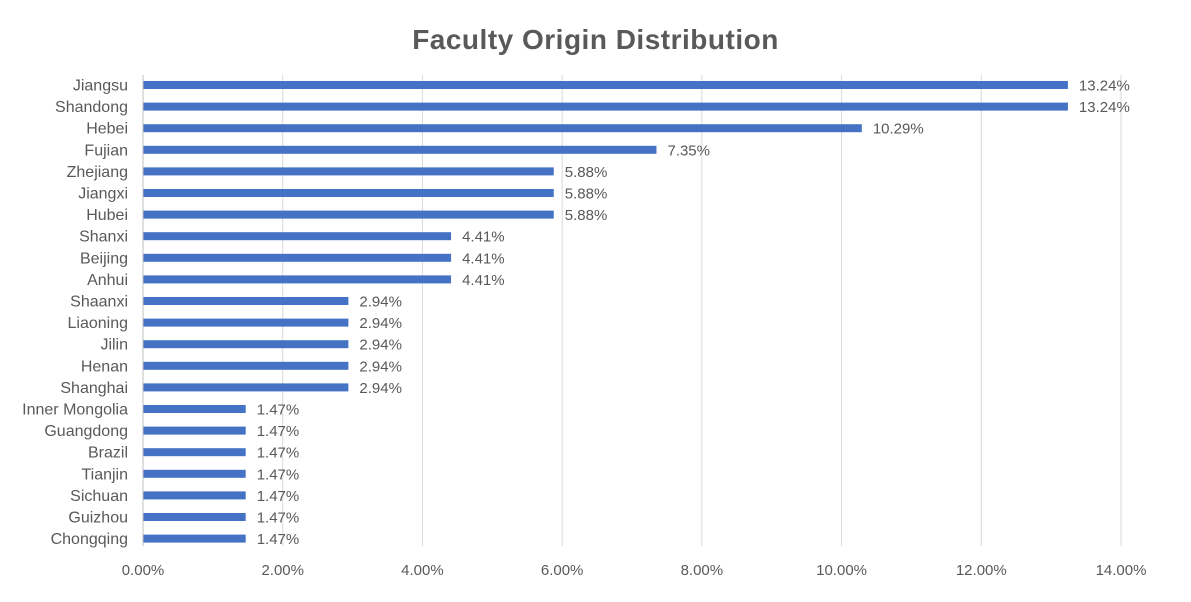  What do you see at coordinates (688, 150) in the screenshot?
I see `data-label-3: 7.35%` at bounding box center [688, 150].